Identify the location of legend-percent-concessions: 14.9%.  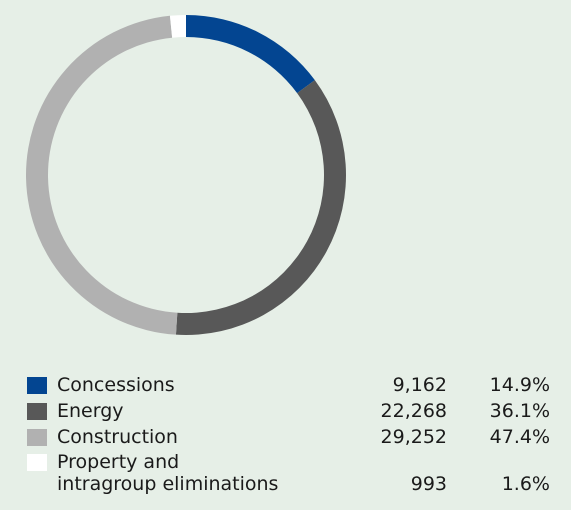
(519, 385).